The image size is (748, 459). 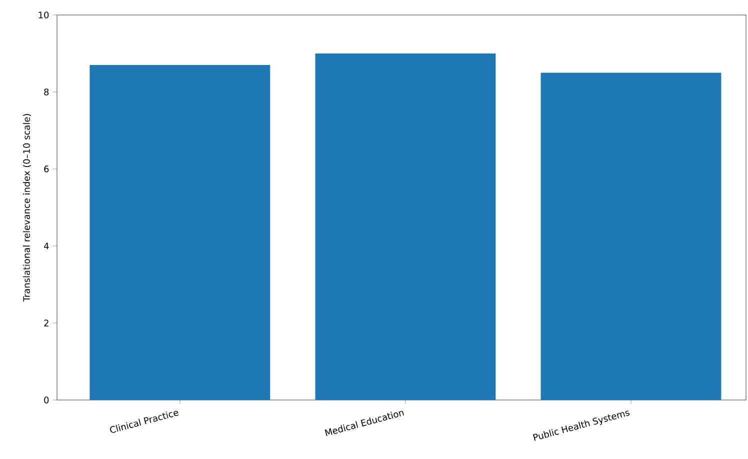 I want to click on y-tick-label: 0, so click(x=46, y=400).